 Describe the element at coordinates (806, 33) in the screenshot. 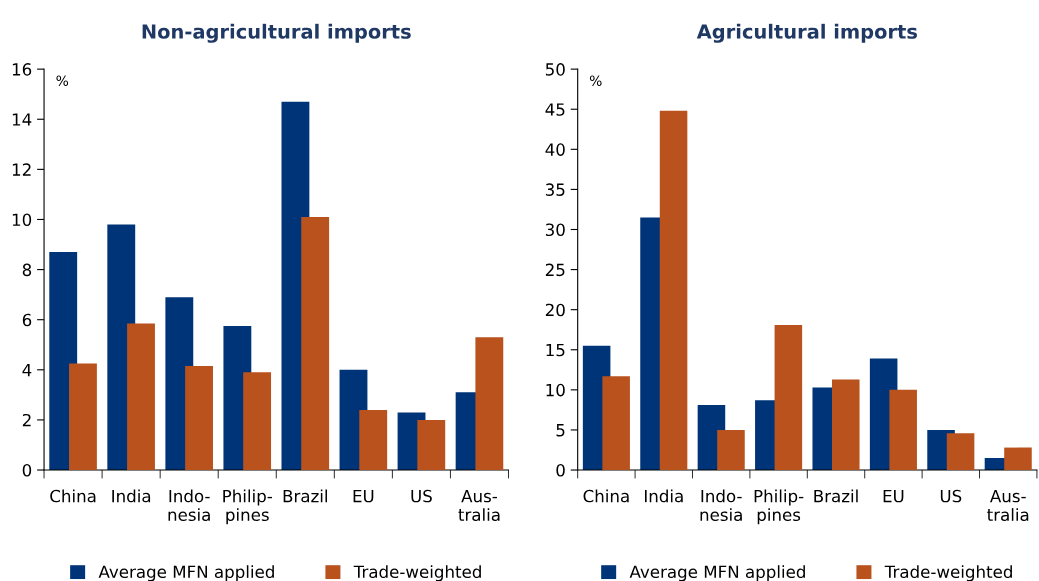

I see `chart-title: Agricultural imports` at that location.